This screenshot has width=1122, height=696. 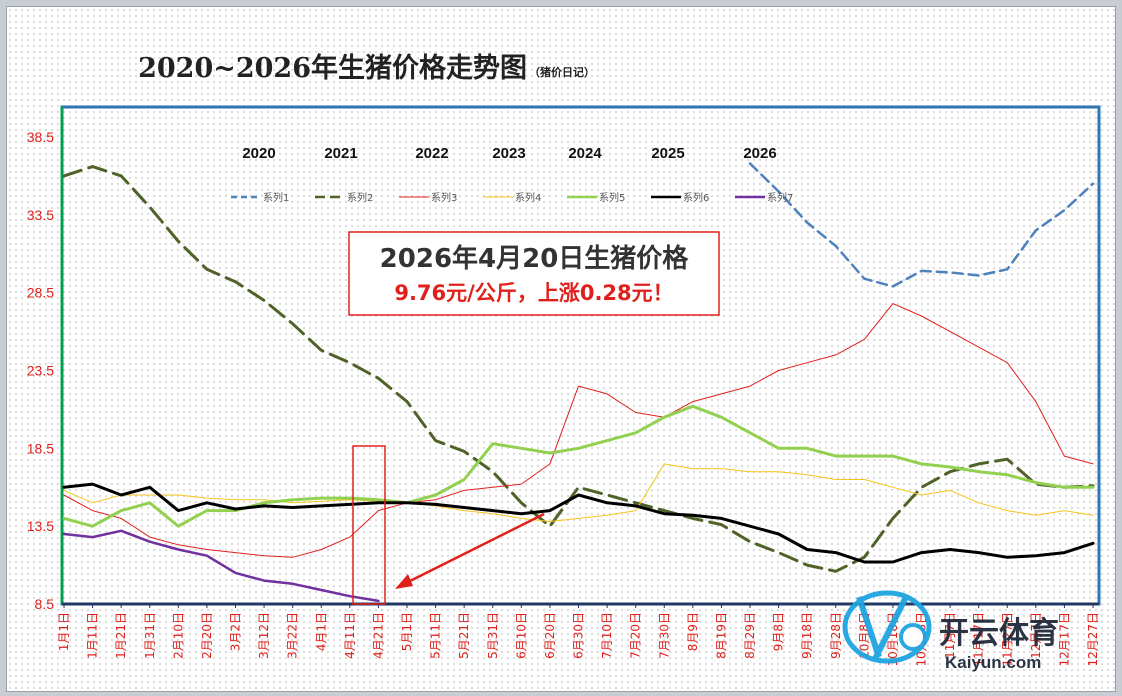 What do you see at coordinates (693, 631) in the screenshot?
I see `x-tick-label: 8月9日` at bounding box center [693, 631].